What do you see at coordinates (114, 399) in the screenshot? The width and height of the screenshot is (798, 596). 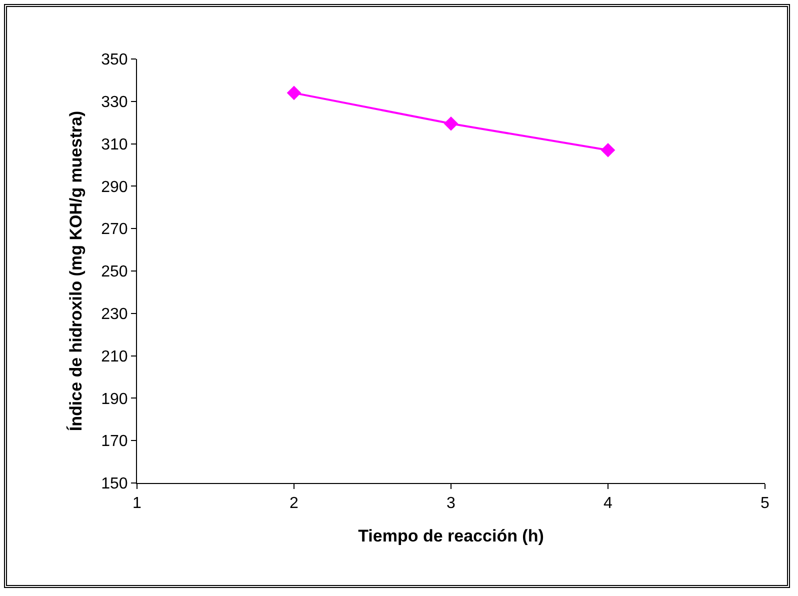 I see `y-tick-label: 190` at bounding box center [114, 399].